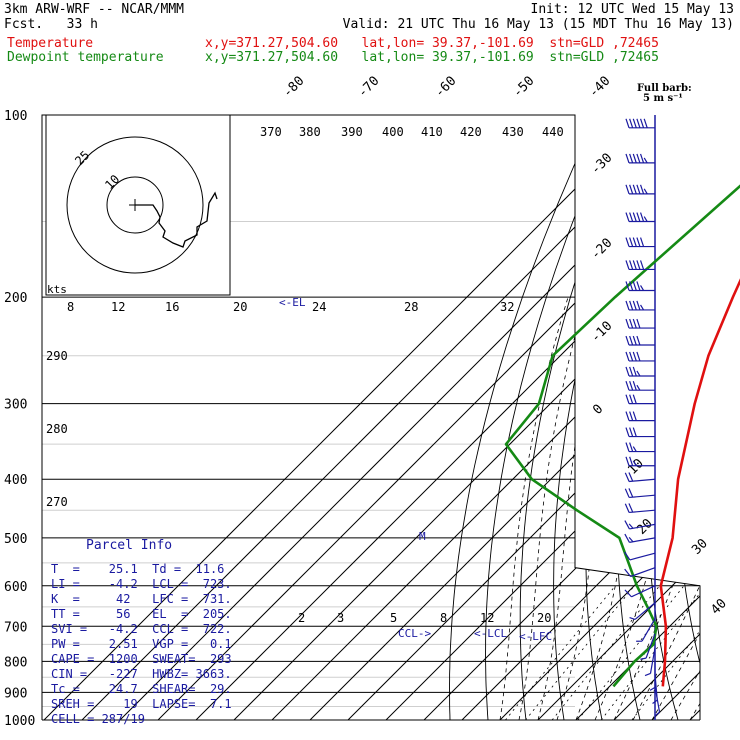 This screenshot has height=740, width=740. I want to click on mixing-ratio-label: 24, so click(319, 307).